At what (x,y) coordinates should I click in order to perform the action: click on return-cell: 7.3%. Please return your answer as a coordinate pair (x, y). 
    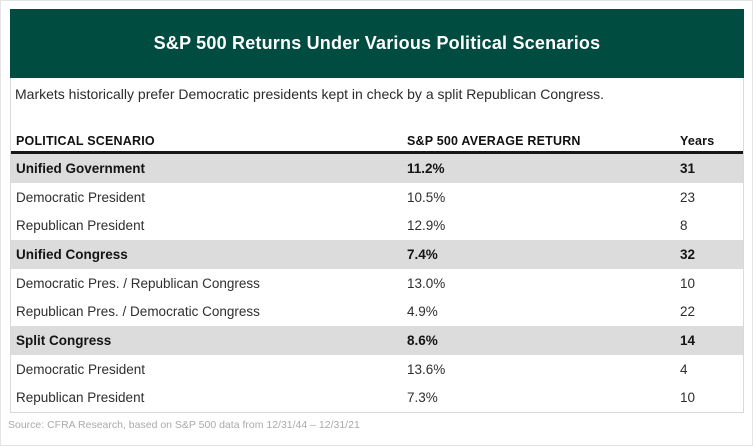
    Looking at the image, I should click on (422, 398).